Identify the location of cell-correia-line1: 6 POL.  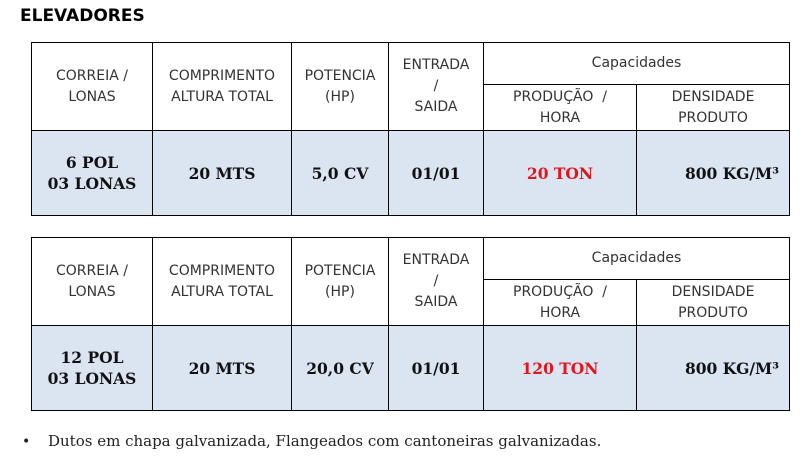
(92, 162).